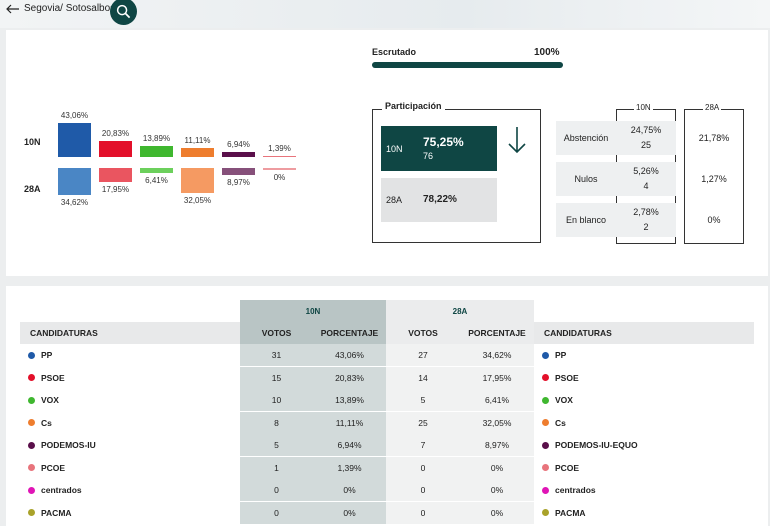 The image size is (770, 526). I want to click on participacion-box, so click(456, 176).